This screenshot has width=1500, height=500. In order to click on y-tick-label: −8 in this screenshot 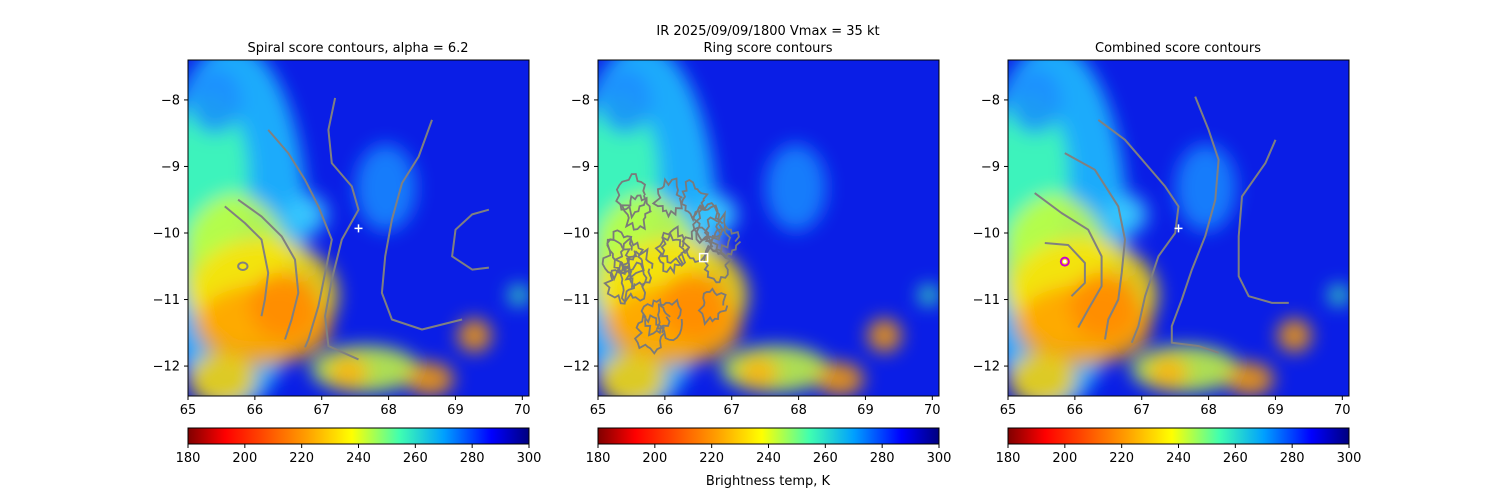, I will do `click(990, 100)`.